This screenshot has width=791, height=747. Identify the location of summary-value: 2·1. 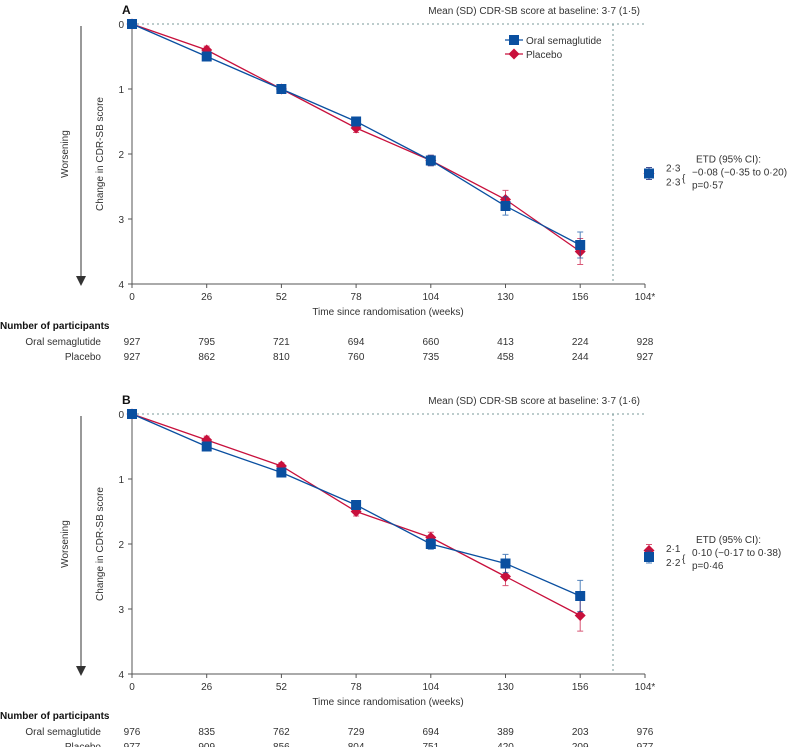
(673, 549).